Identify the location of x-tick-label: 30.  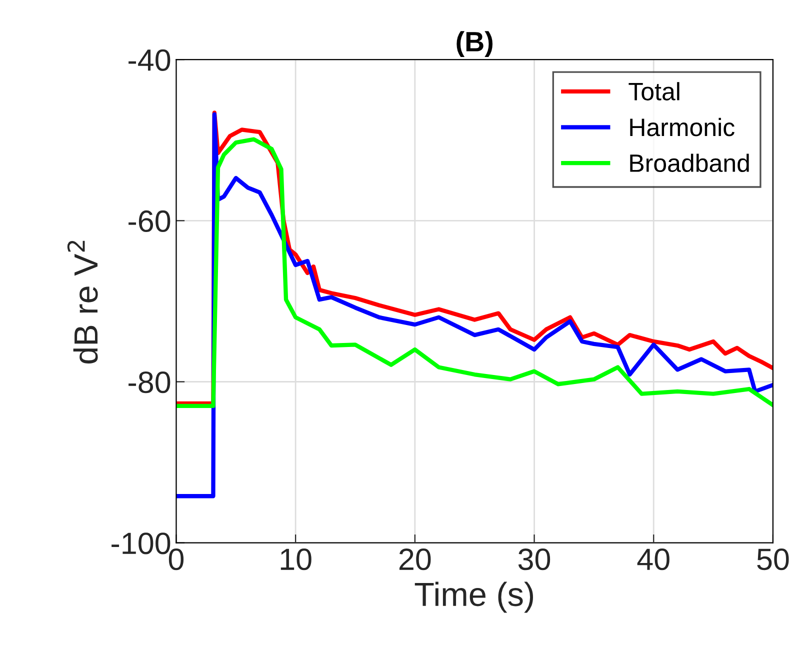
(534, 559).